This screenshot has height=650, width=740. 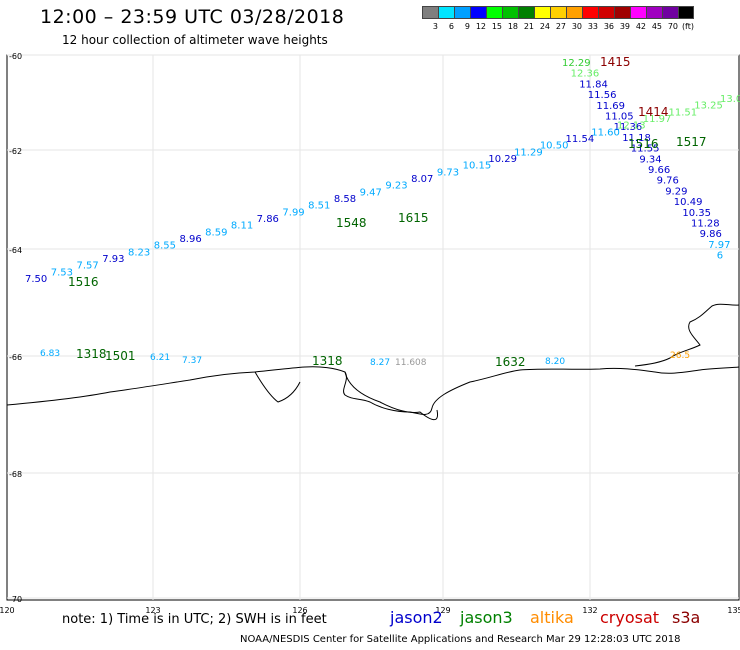 What do you see at coordinates (733, 610) in the screenshot?
I see `lon-label: 135` at bounding box center [733, 610].